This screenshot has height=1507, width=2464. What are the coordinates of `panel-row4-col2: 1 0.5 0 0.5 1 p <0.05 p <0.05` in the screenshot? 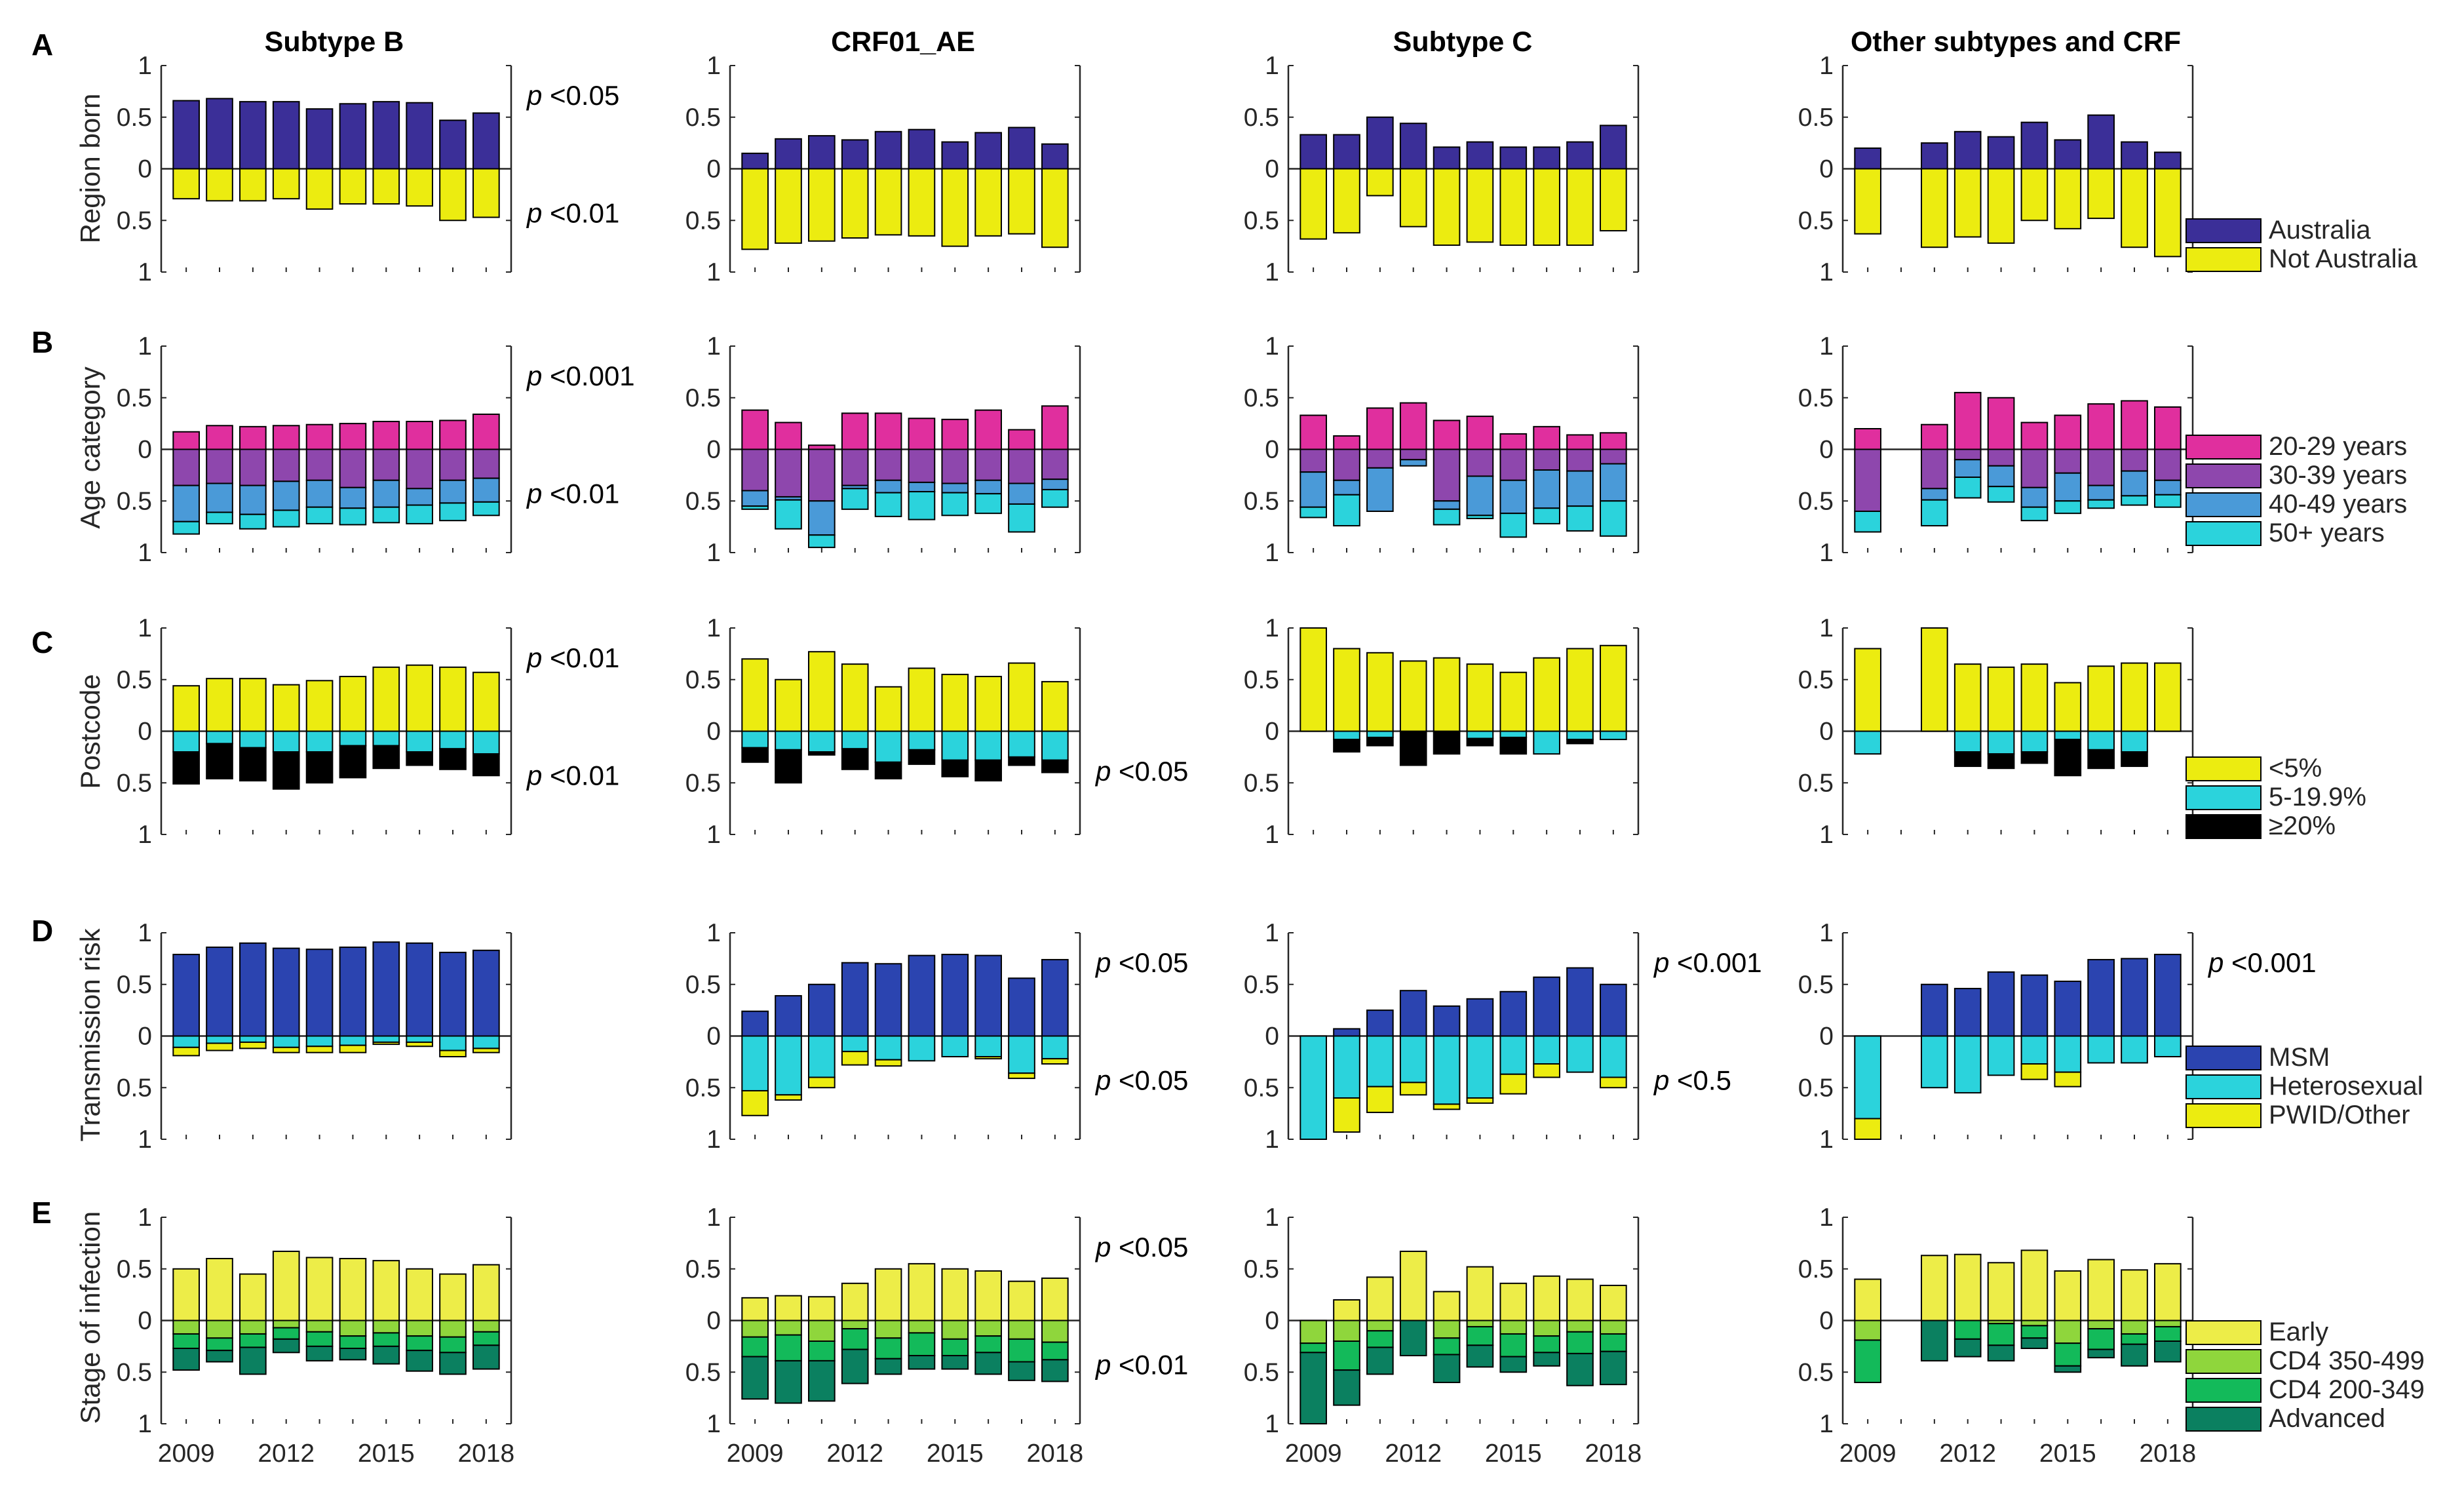 It's located at (937, 1036).